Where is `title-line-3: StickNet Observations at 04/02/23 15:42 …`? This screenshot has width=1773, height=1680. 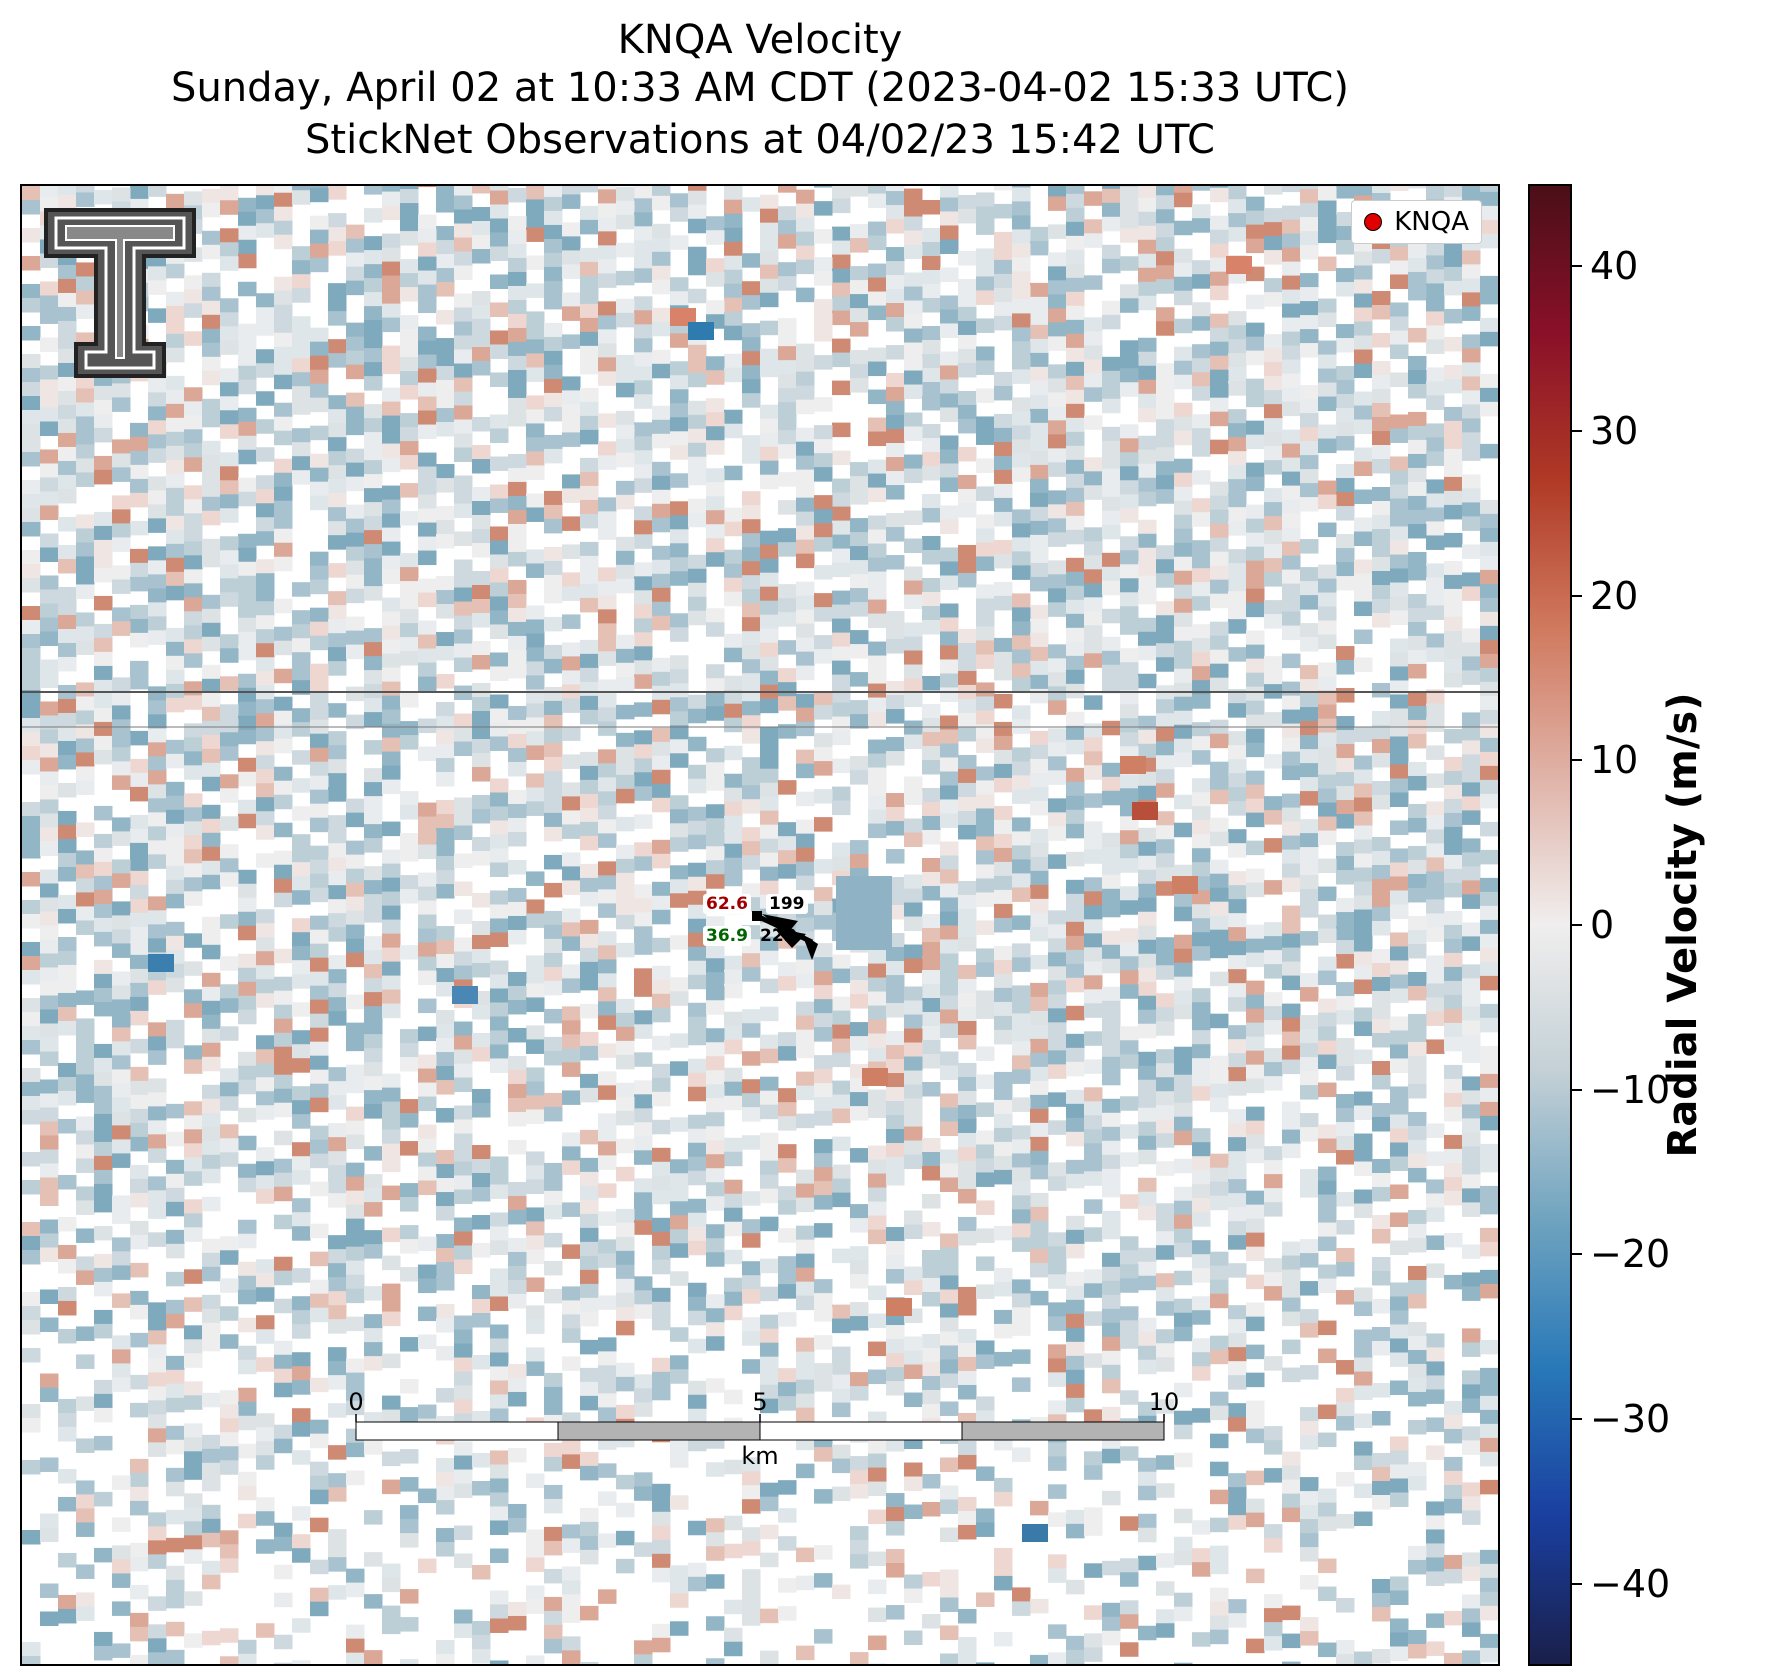
title-line-3: StickNet Observations at 04/02/23 15:42 … is located at coordinates (760, 140).